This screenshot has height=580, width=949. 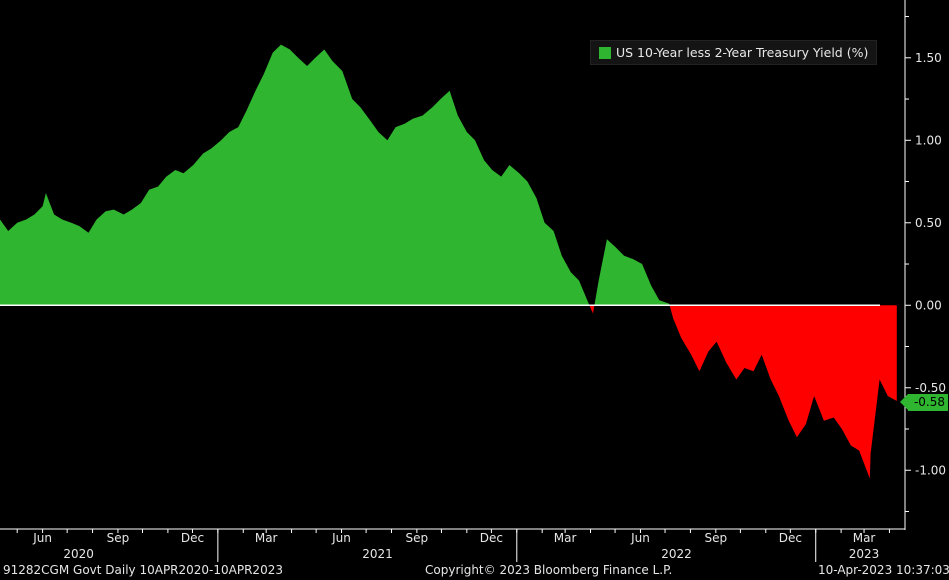 I want to click on footer-ticker-info: 91282CGM Govt Daily 10APR2020-10APR2023, so click(x=143, y=570).